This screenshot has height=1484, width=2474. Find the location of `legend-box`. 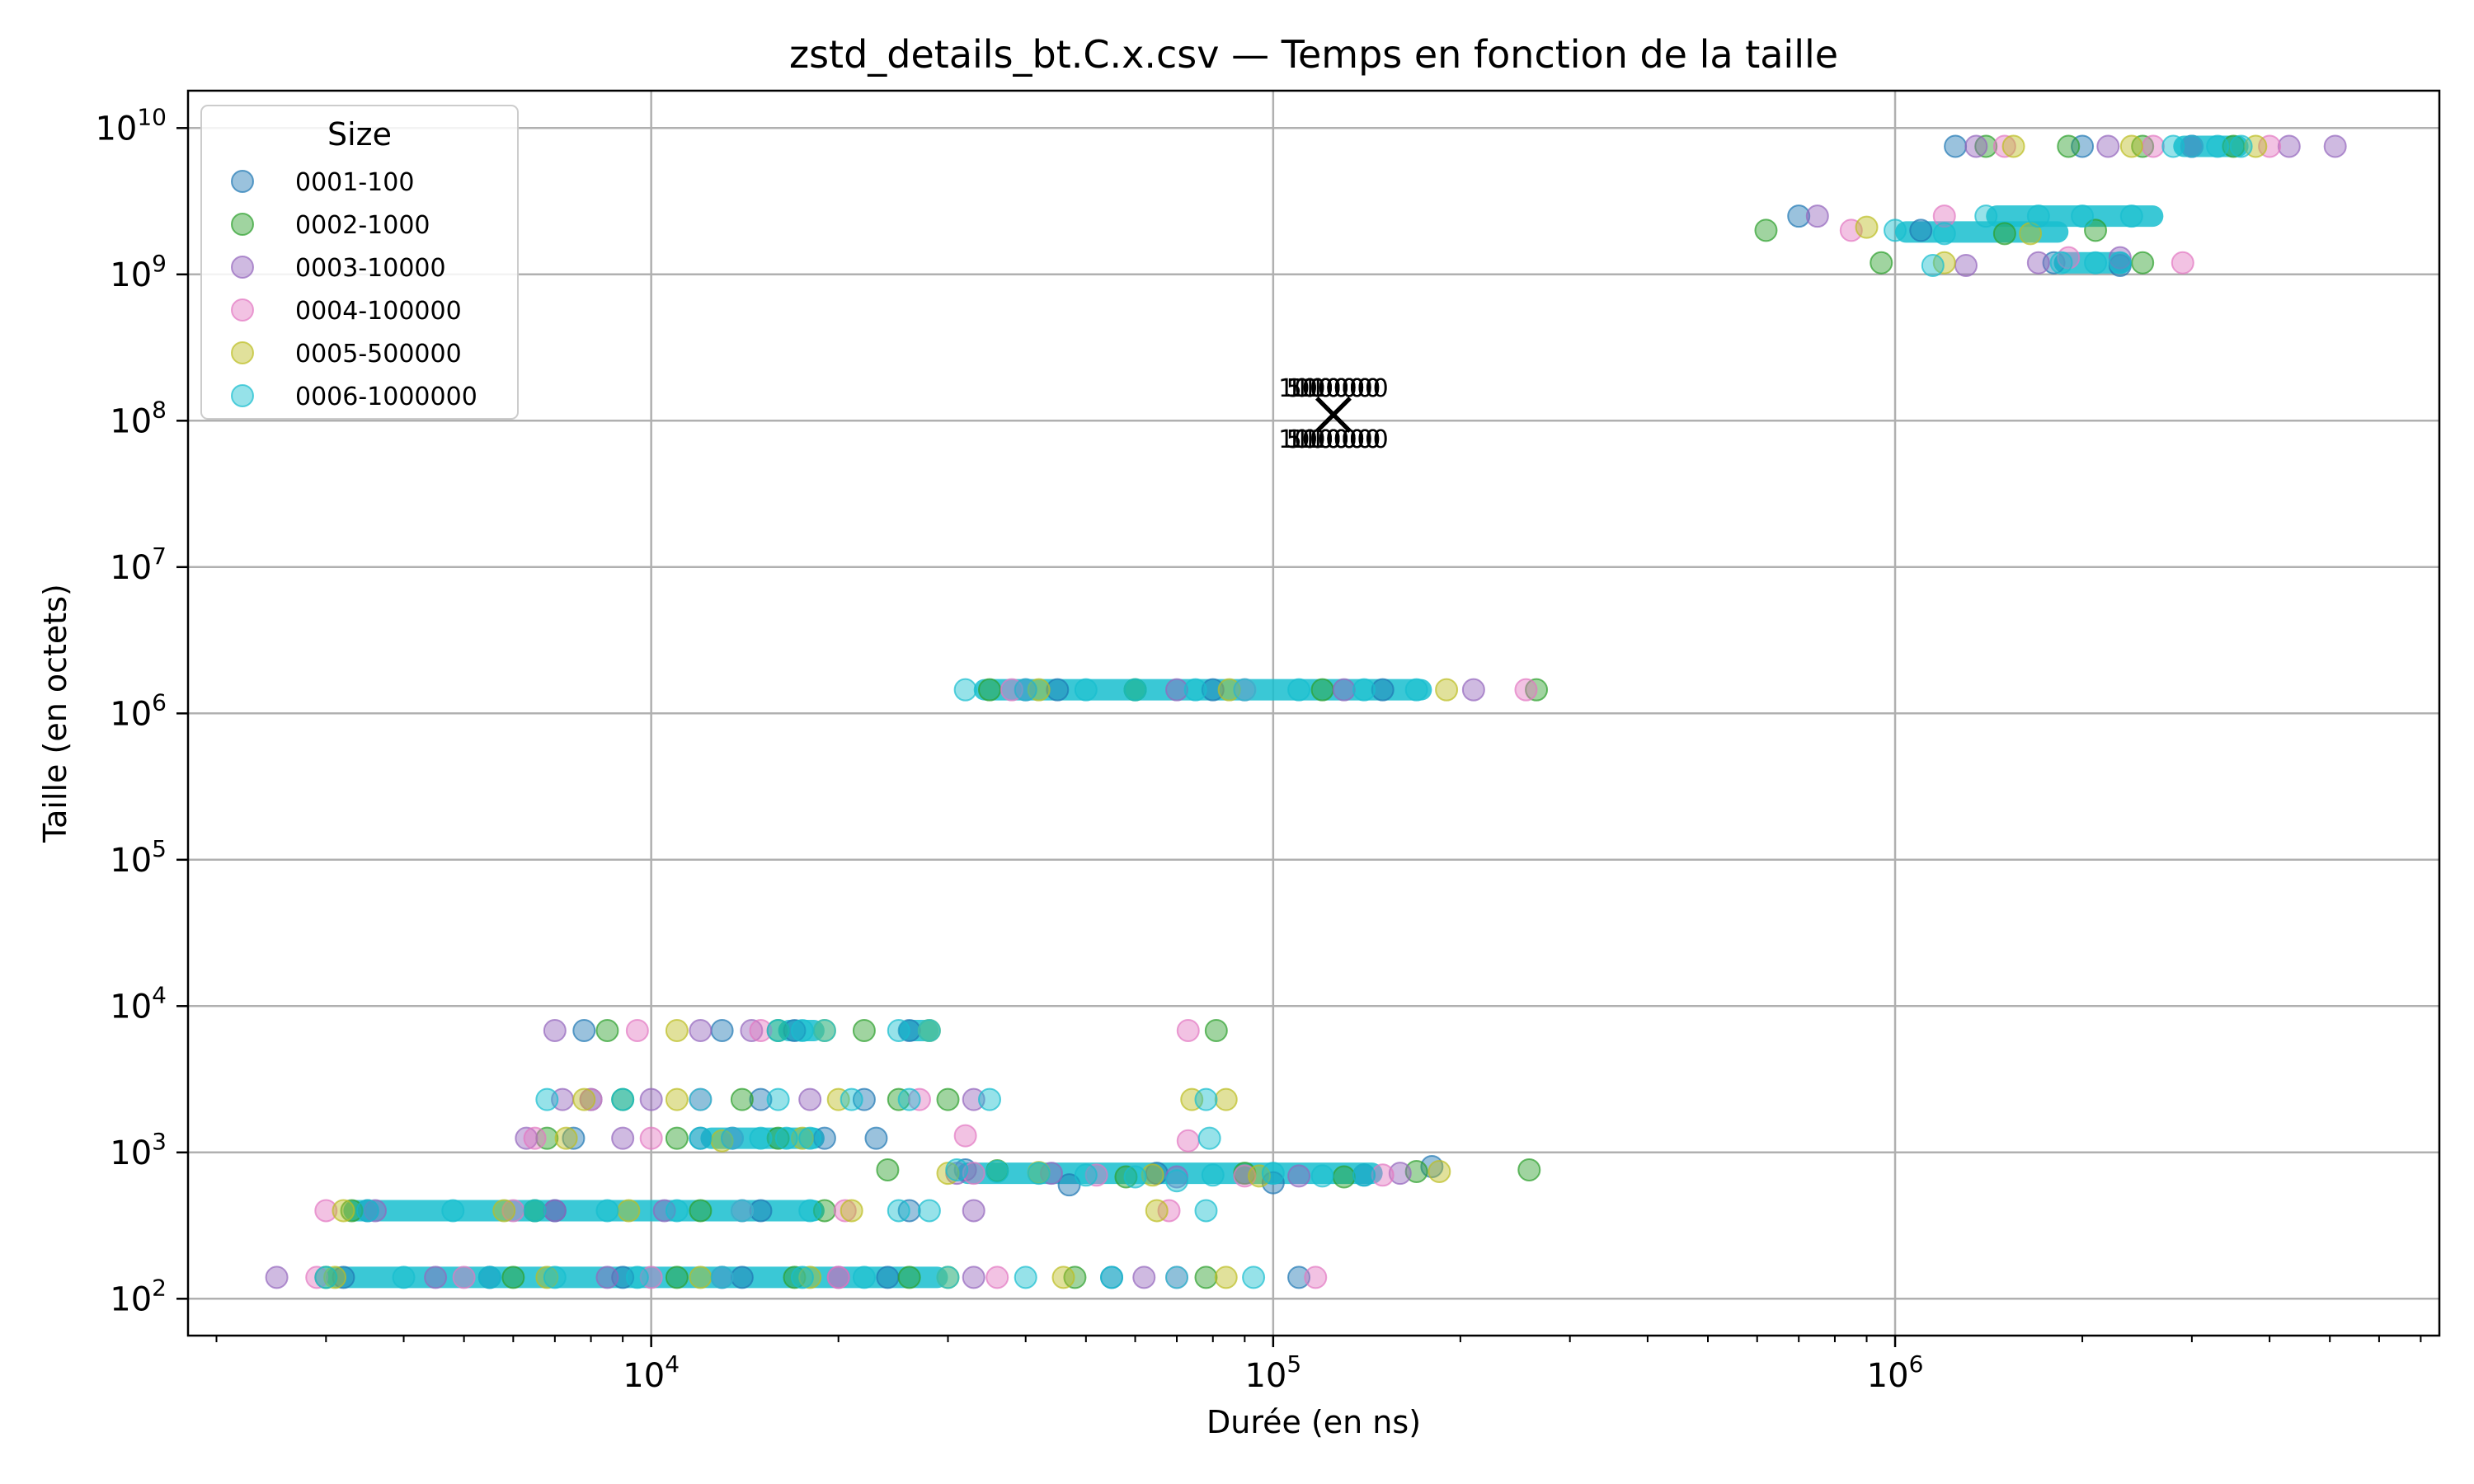

legend-box is located at coordinates (359, 262).